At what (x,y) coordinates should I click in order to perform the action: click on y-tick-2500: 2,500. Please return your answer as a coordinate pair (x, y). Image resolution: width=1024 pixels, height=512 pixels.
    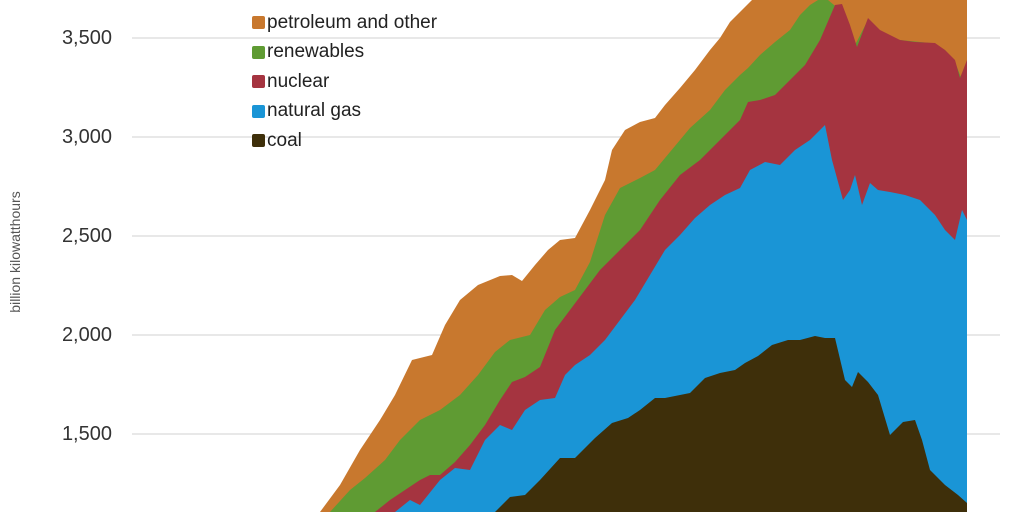
    Looking at the image, I should click on (86, 236).